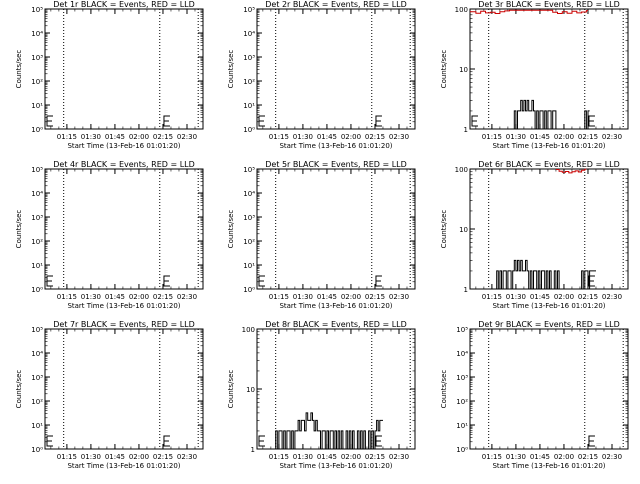 The image size is (640, 484). Describe the element at coordinates (549, 324) in the screenshot. I see `panel-title: Det 9r BLACK = Events, RED = LLD` at that location.